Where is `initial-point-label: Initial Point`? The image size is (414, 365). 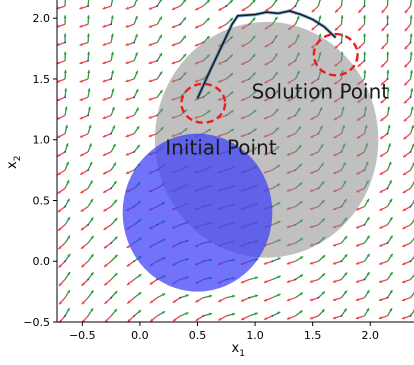 initial-point-label: Initial Point is located at coordinates (221, 147).